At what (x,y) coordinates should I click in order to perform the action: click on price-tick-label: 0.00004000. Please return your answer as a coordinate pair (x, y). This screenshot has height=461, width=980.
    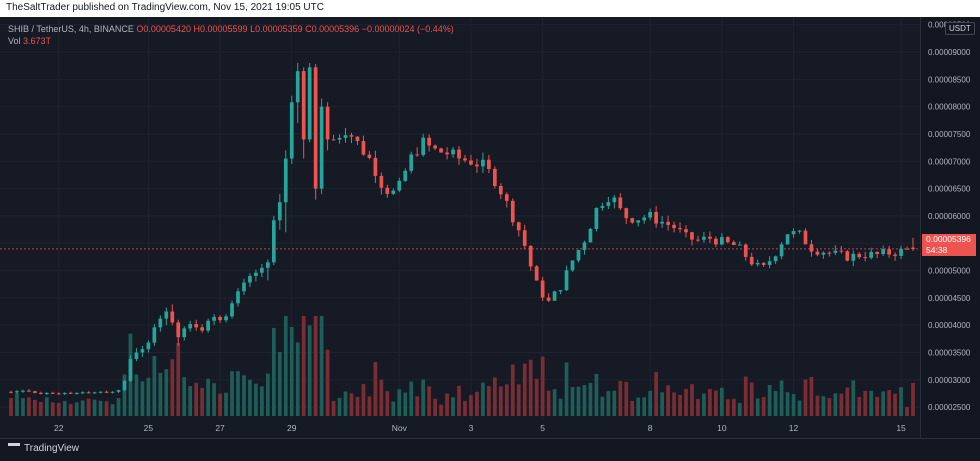
    Looking at the image, I should click on (949, 325).